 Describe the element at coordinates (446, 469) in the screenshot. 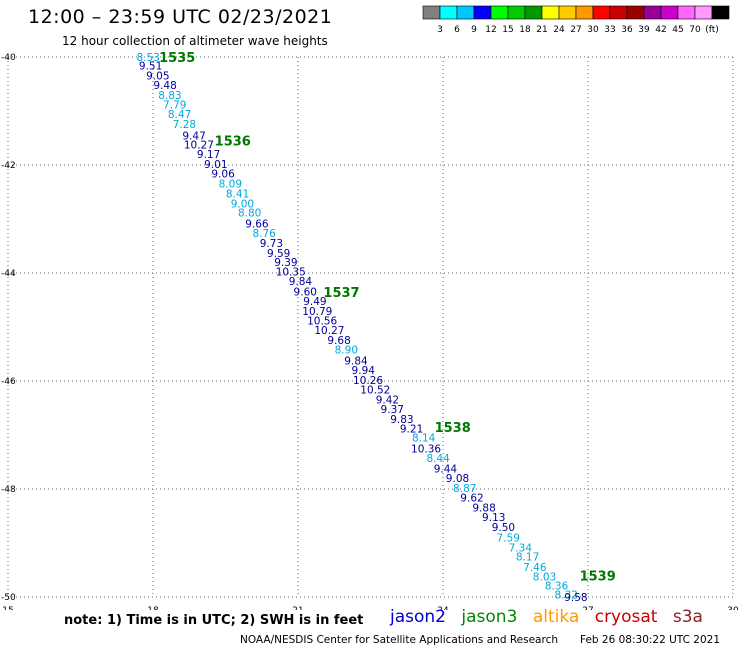

I see `wave-height-point: 9.44` at that location.